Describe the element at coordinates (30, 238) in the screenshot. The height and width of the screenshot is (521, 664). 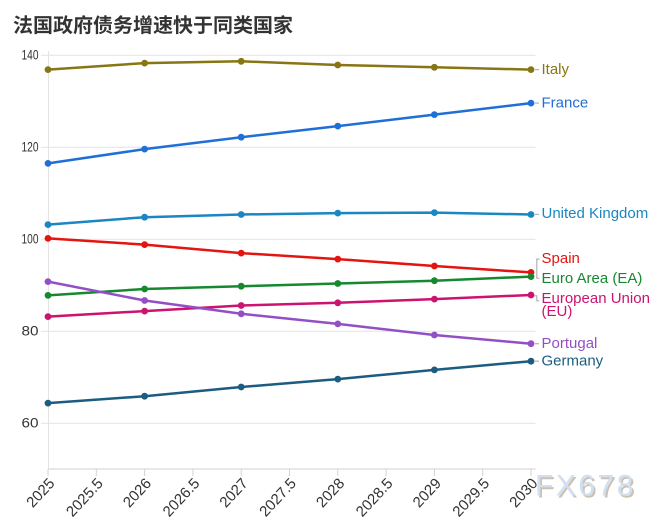
I see `svg-text: 100` at that location.